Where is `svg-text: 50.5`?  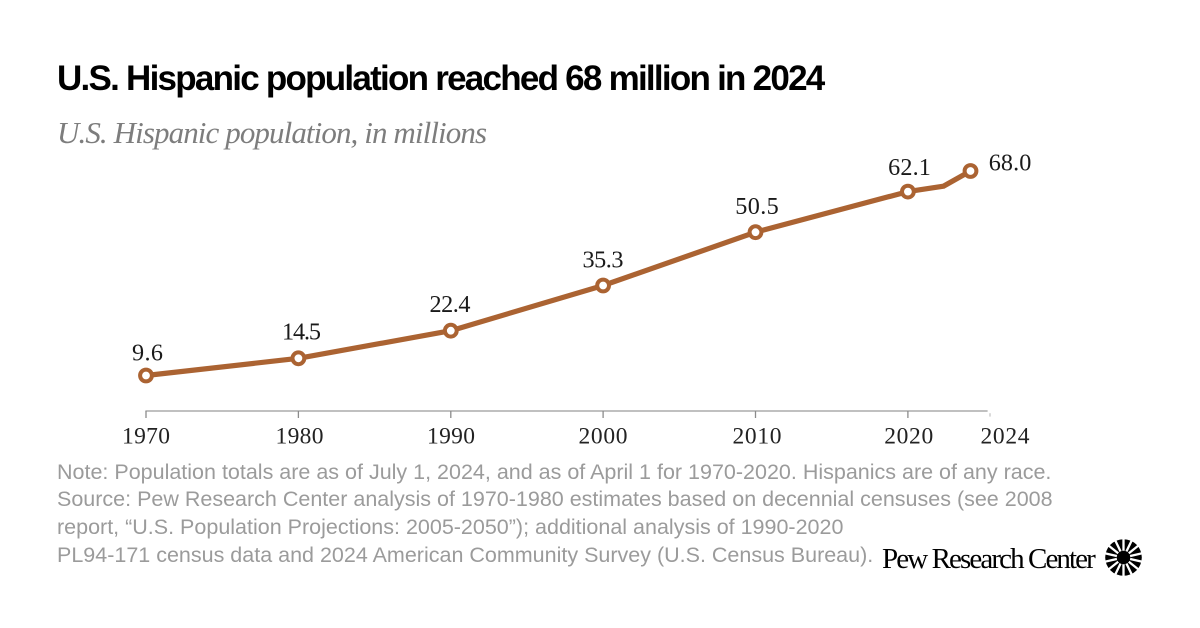
svg-text: 50.5 is located at coordinates (757, 206).